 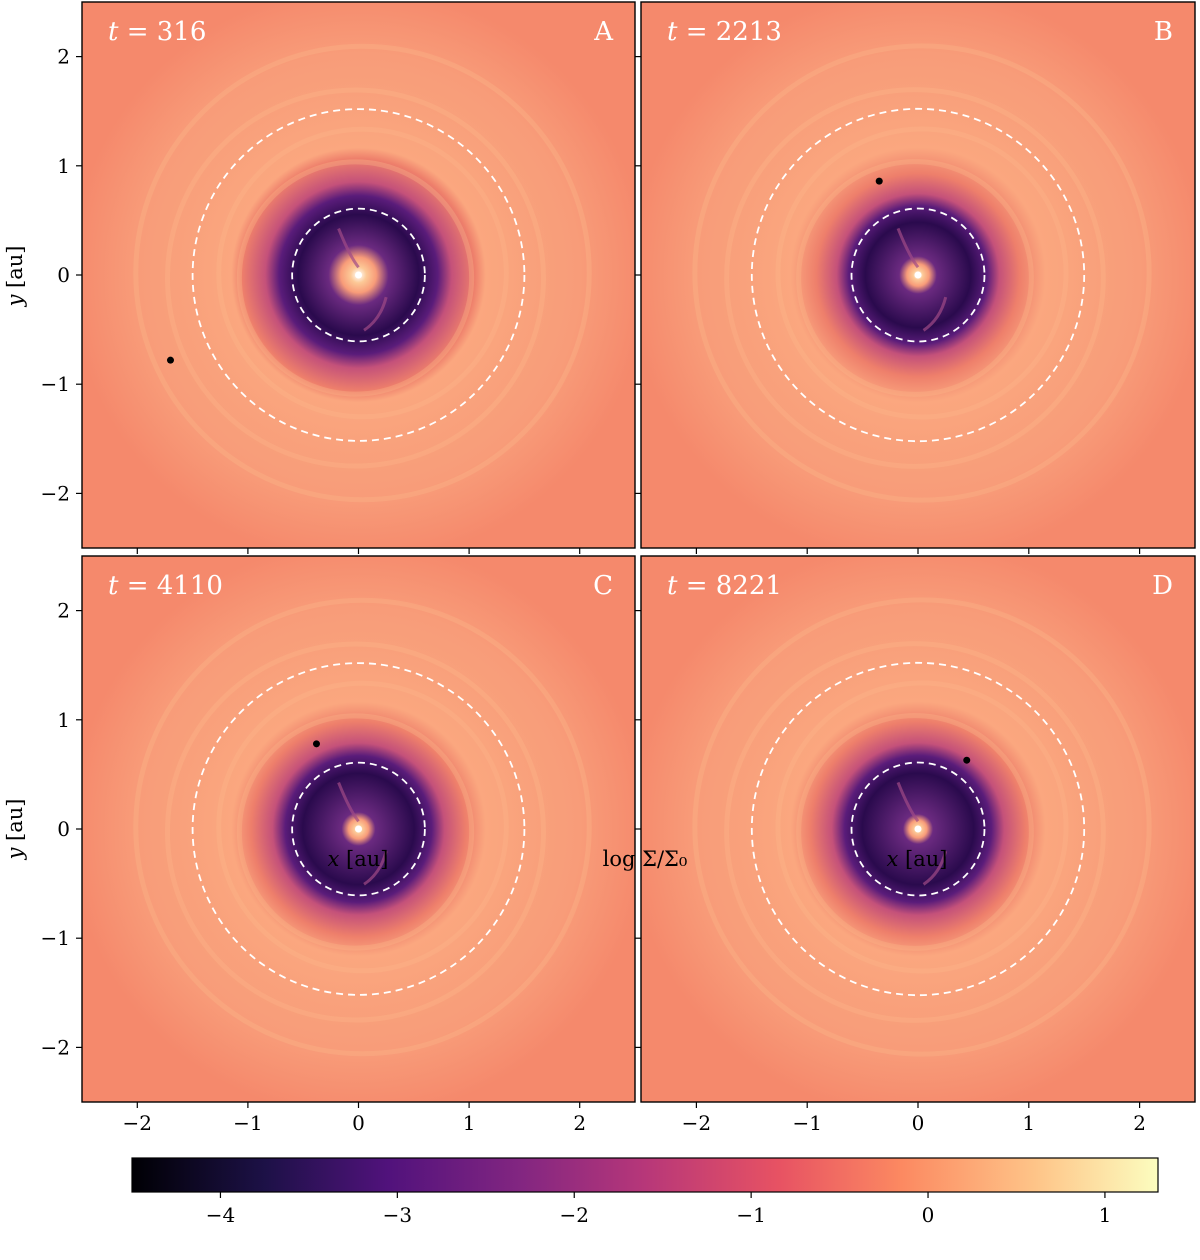 I want to click on colorbar-tick-label: −4, so click(x=220, y=1215).